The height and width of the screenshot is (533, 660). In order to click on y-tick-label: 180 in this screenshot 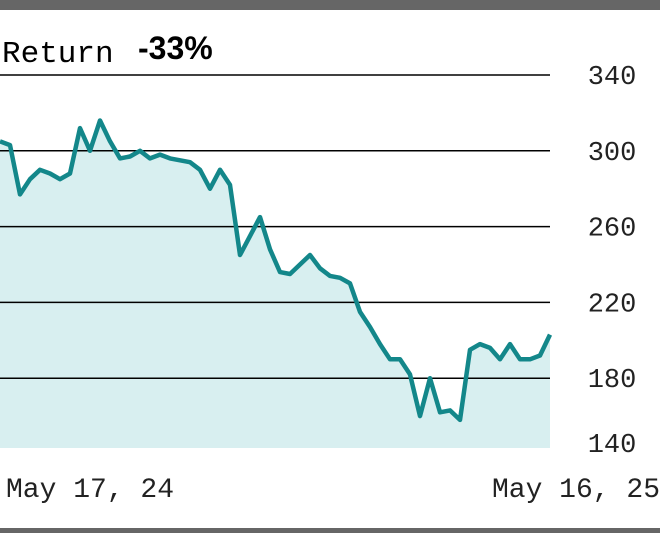, I will do `click(612, 381)`.